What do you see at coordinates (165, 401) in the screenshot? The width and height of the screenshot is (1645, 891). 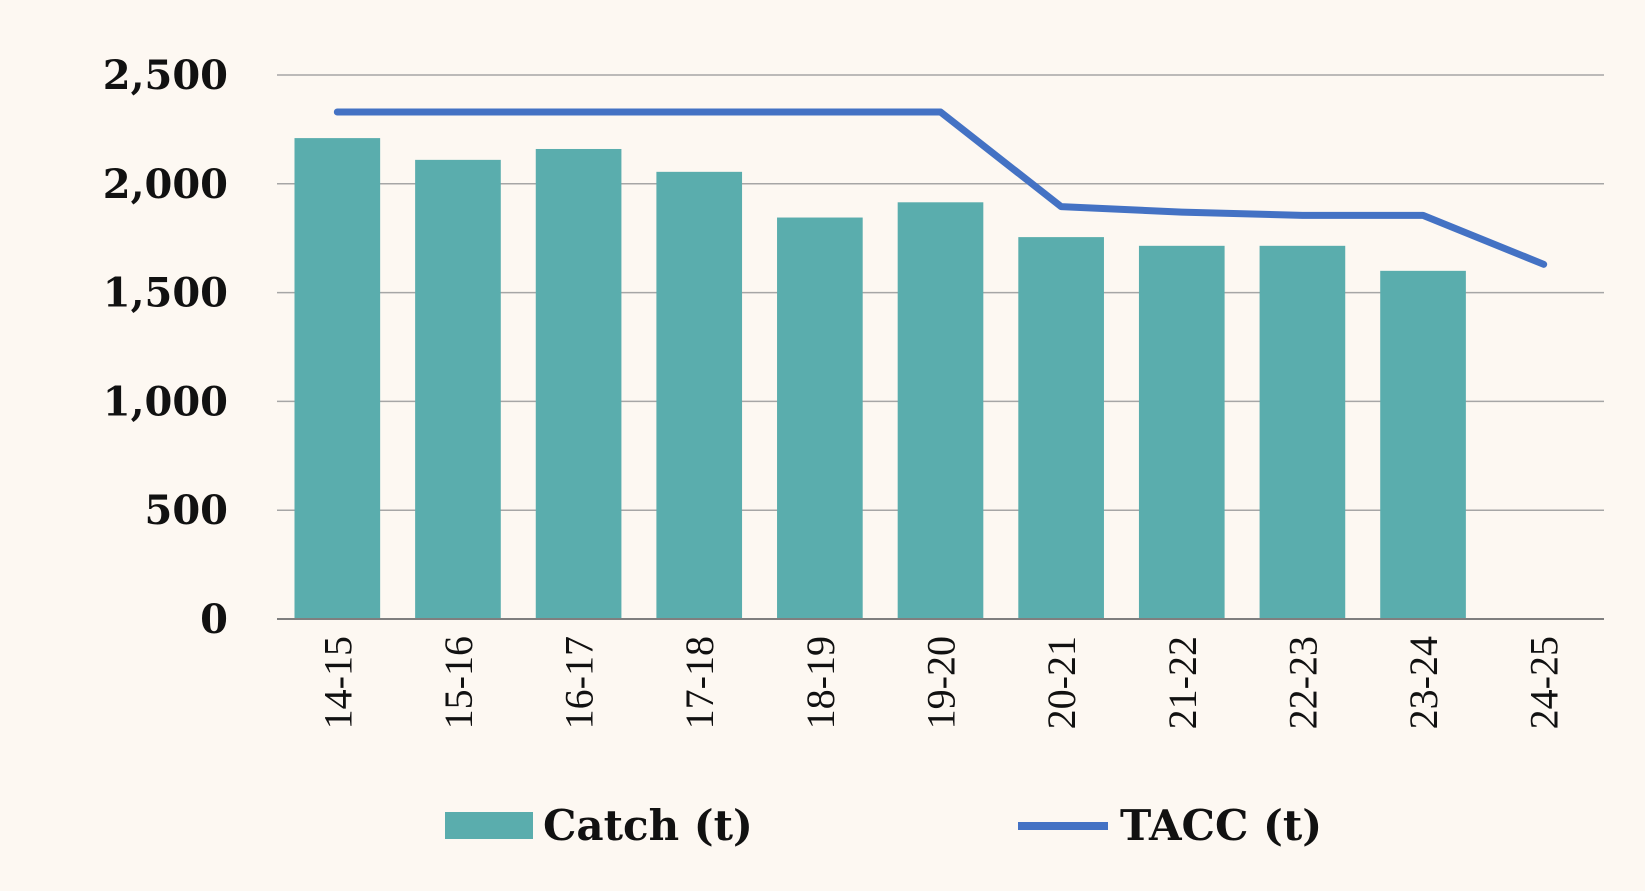 I see `y-tick-label: 1,000` at bounding box center [165, 401].